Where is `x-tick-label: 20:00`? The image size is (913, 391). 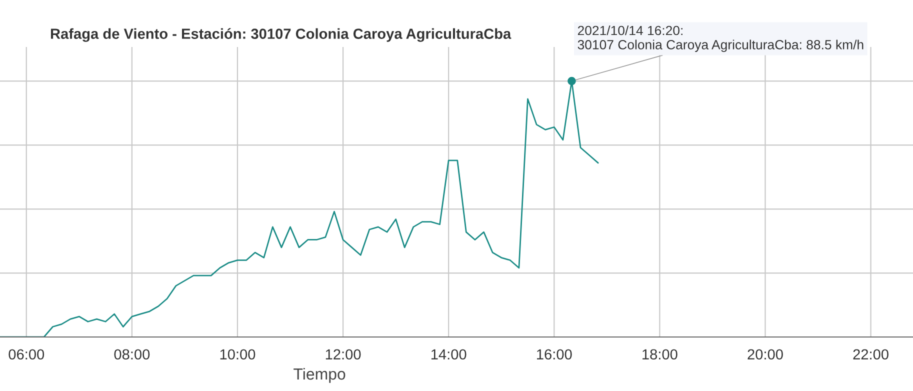 x-tick-label: 20:00 is located at coordinates (765, 354).